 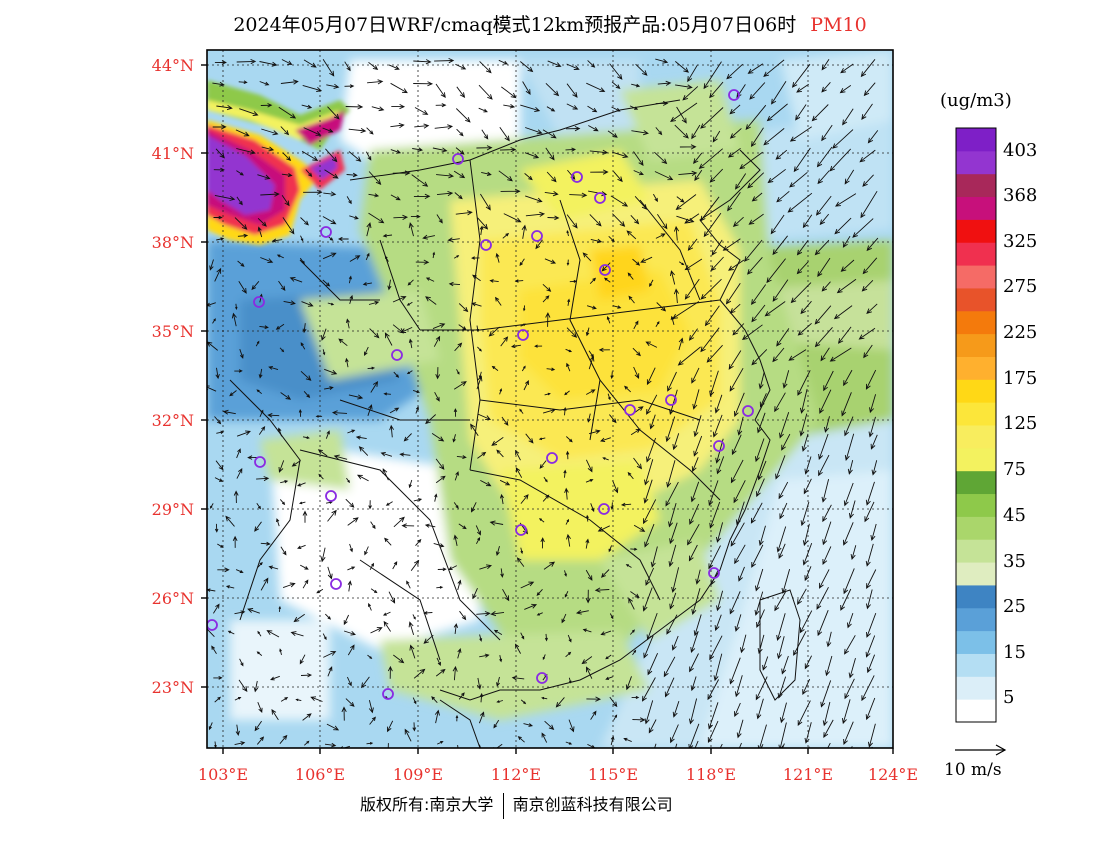 What do you see at coordinates (973, 770) in the screenshot?
I see `reference-wind-label: 10 m/s` at bounding box center [973, 770].